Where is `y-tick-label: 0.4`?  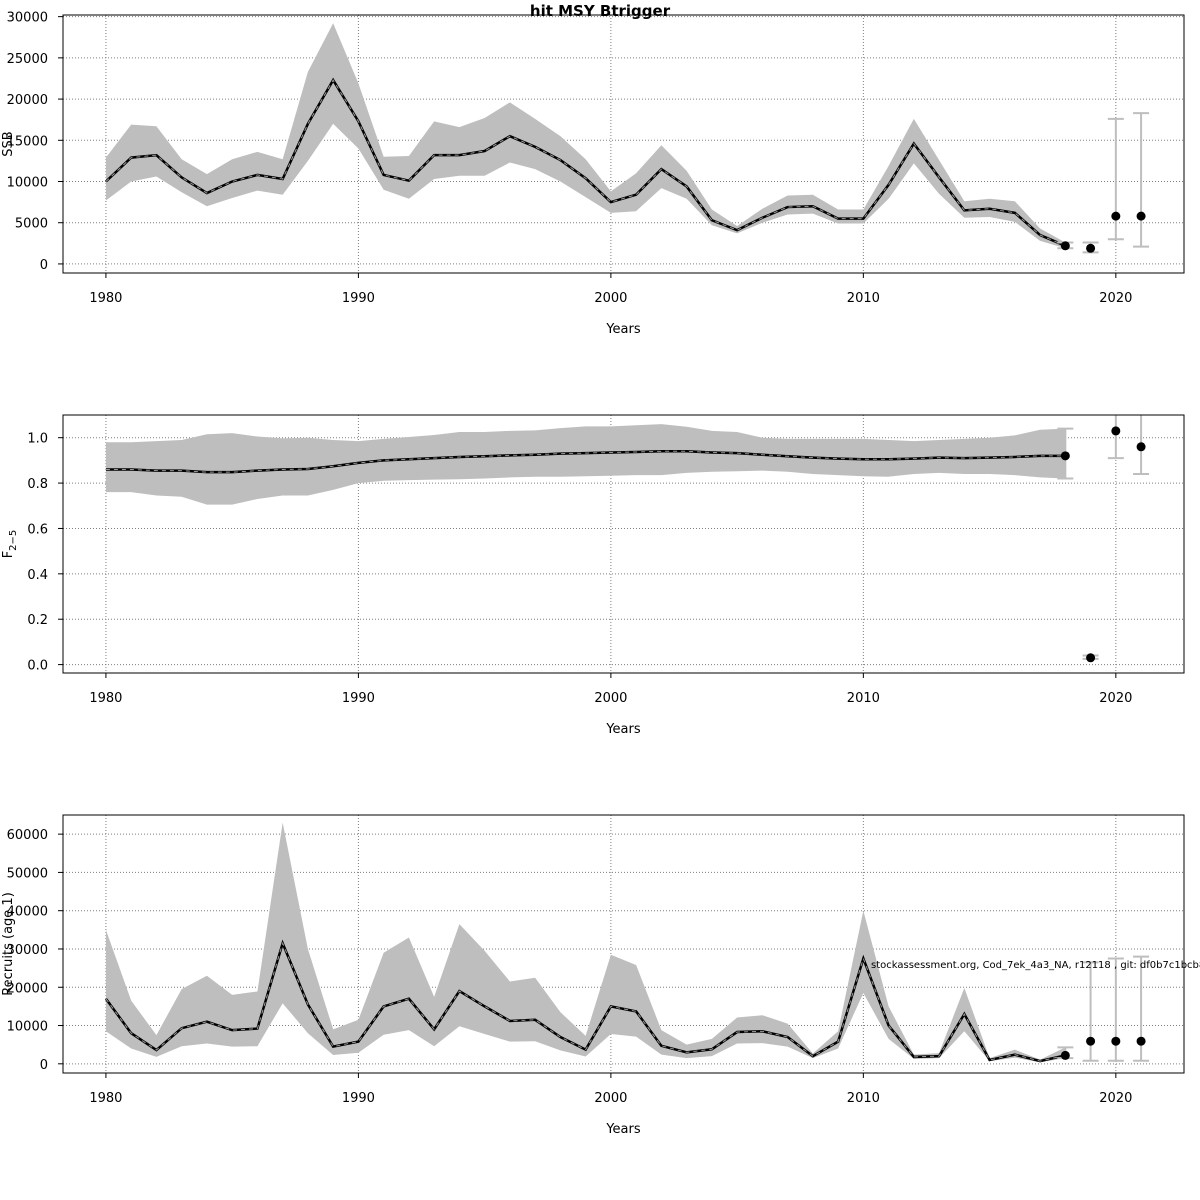
y-tick-label: 0.4 is located at coordinates (37, 575).